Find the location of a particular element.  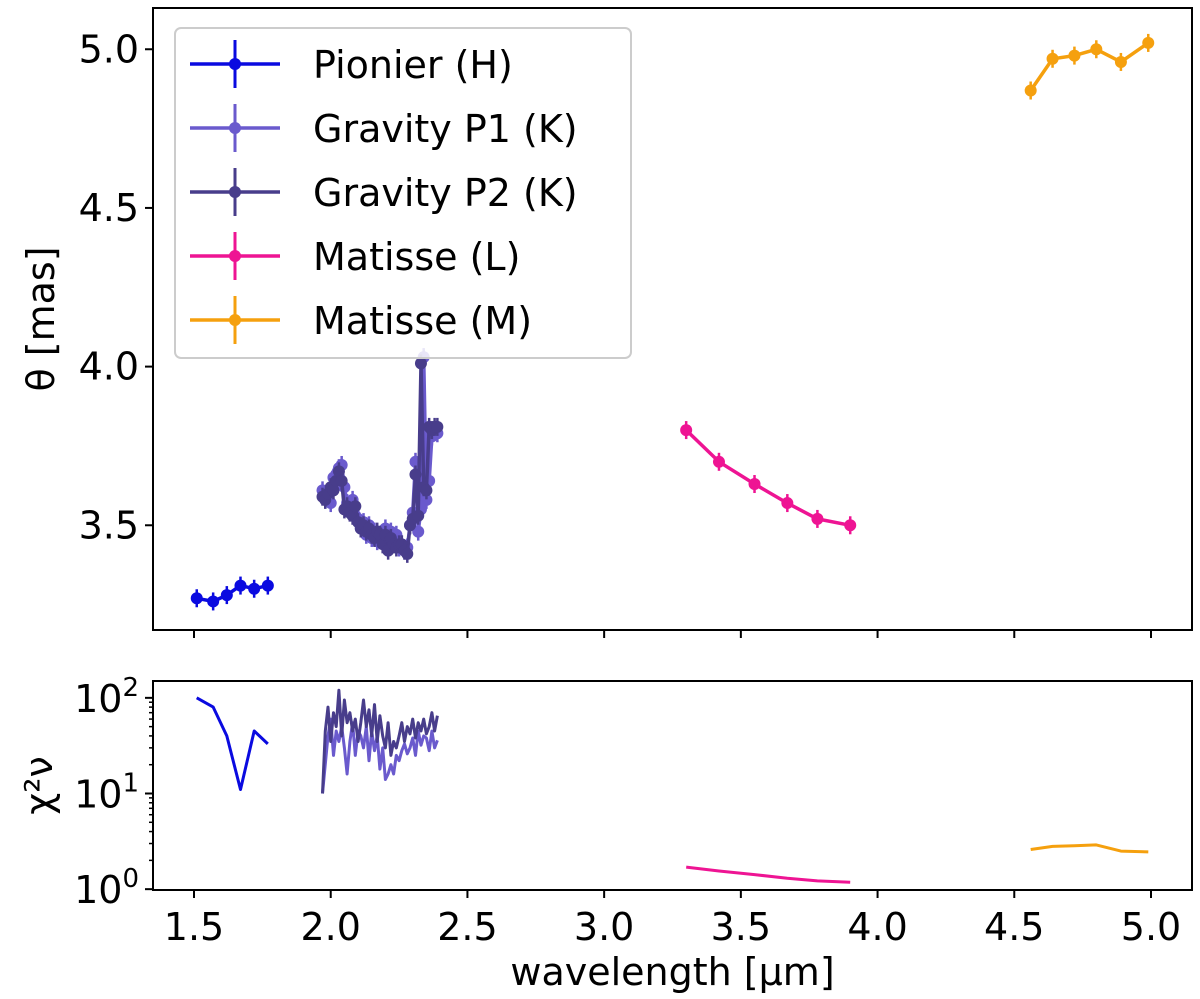

top-y-tick-label: 3.5 is located at coordinates (109, 525).